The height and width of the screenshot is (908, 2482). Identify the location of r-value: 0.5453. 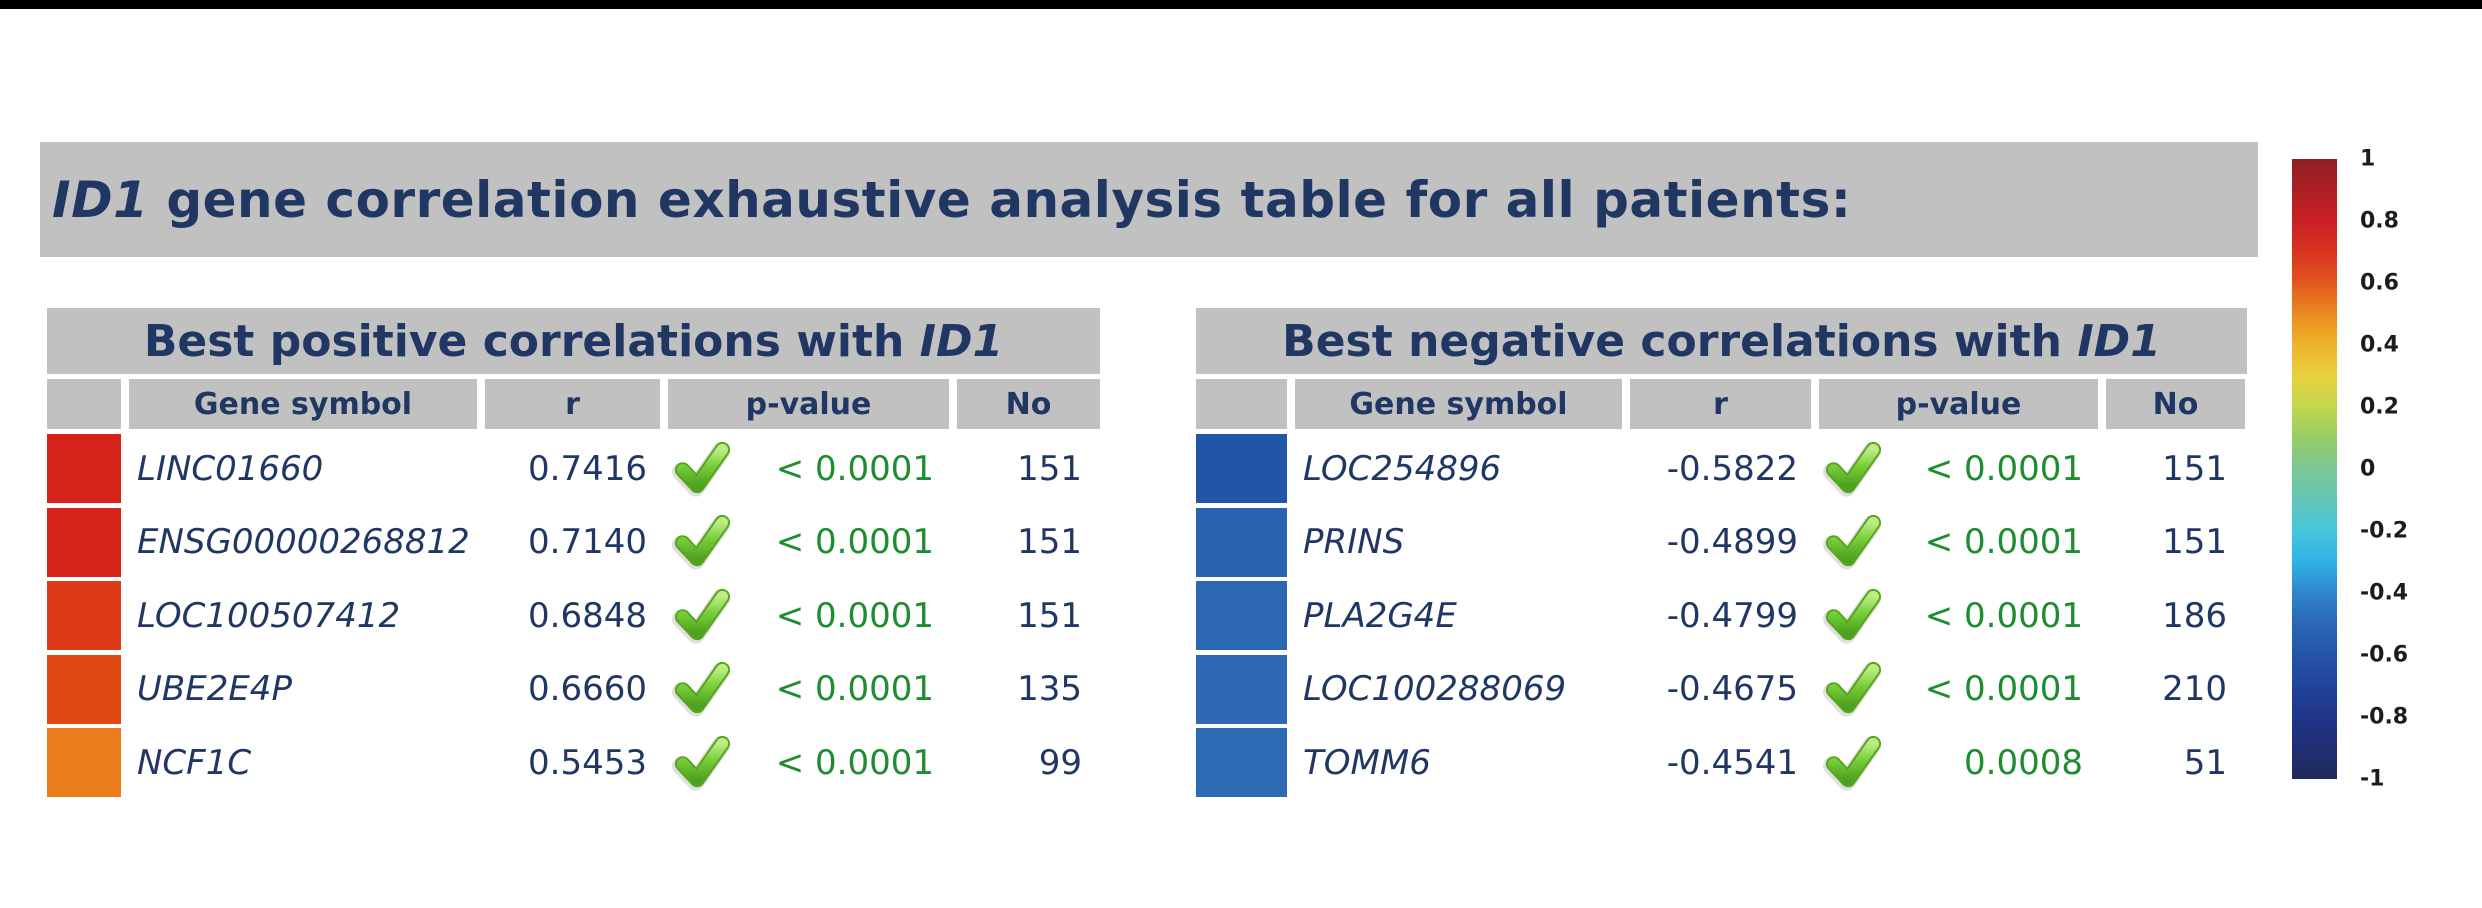
(587, 762).